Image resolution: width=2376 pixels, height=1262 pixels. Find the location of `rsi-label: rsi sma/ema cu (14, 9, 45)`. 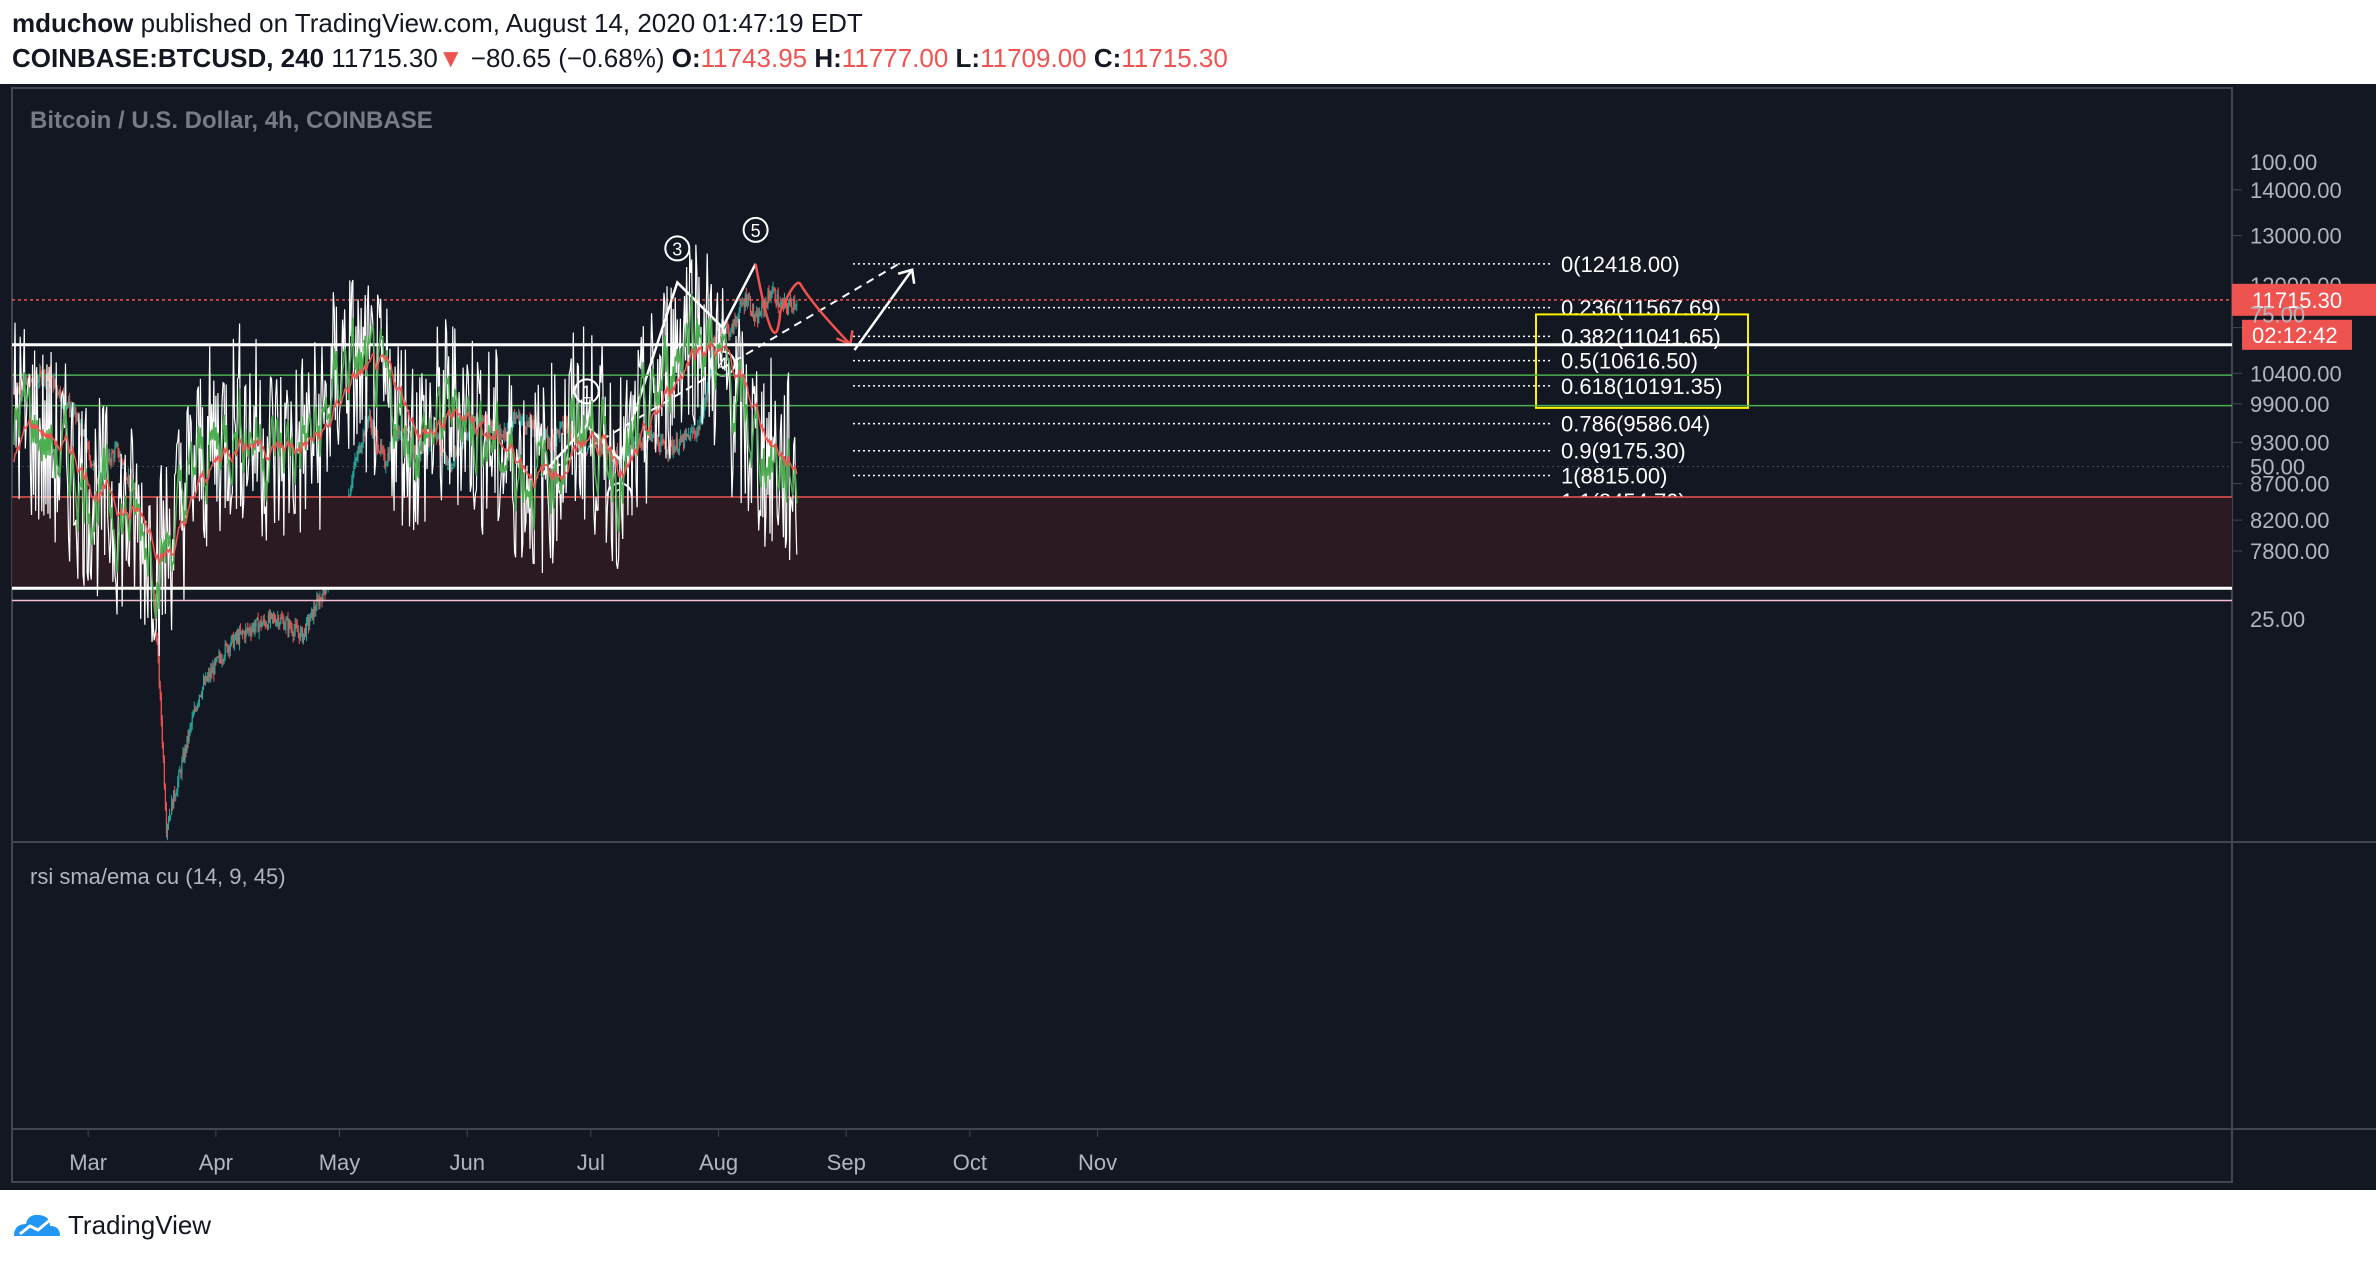

rsi-label: rsi sma/ema cu (14, 9, 45) is located at coordinates (158, 876).